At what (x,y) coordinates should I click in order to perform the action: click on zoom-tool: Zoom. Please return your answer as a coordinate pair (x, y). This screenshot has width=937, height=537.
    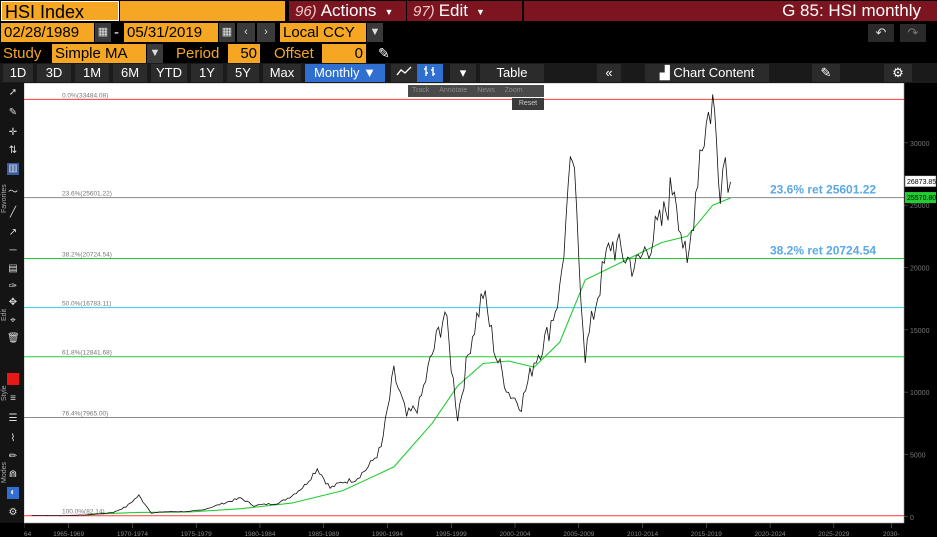
    Looking at the image, I should click on (513, 90).